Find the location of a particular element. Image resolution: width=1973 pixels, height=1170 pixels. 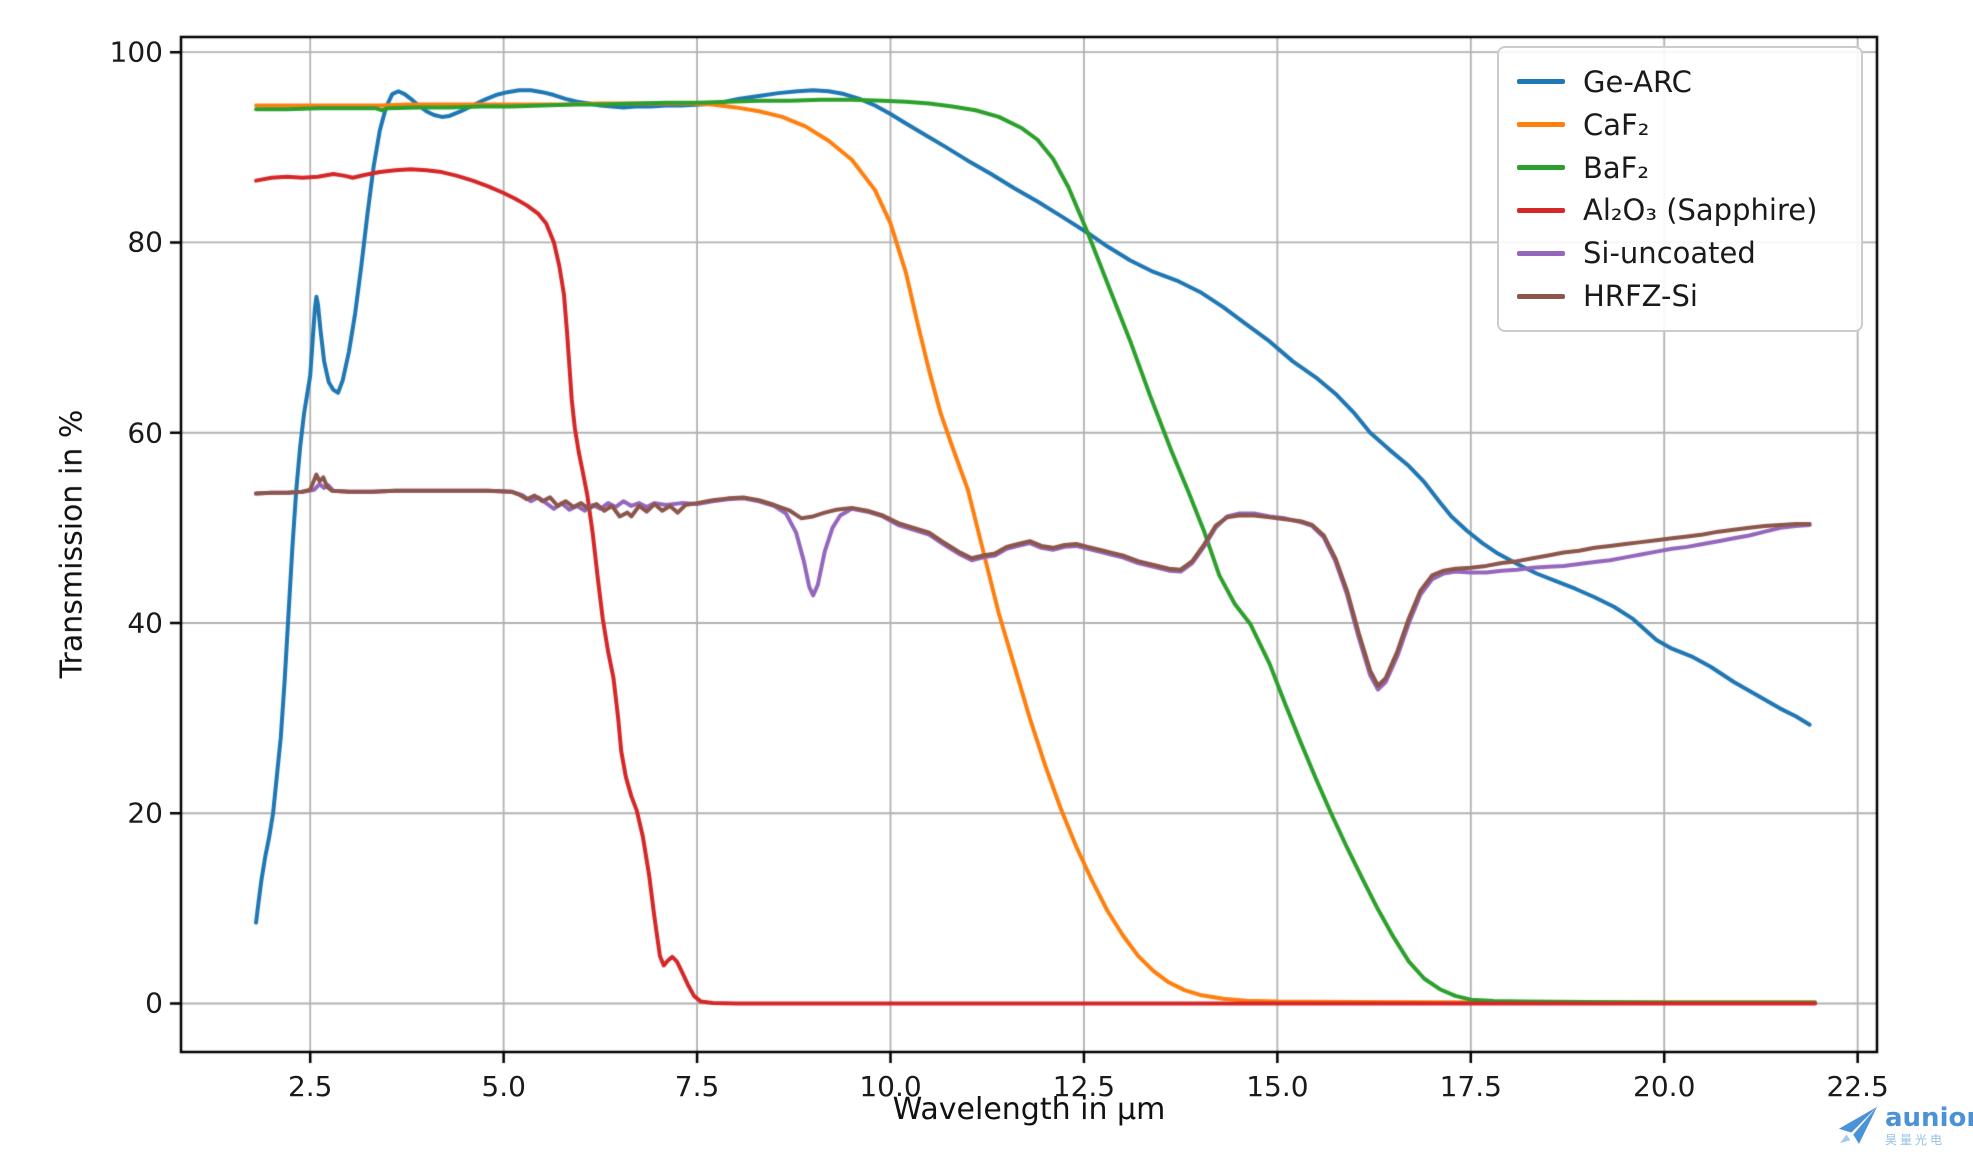

y-axis-title: Transmission in % is located at coordinates (72, 544).